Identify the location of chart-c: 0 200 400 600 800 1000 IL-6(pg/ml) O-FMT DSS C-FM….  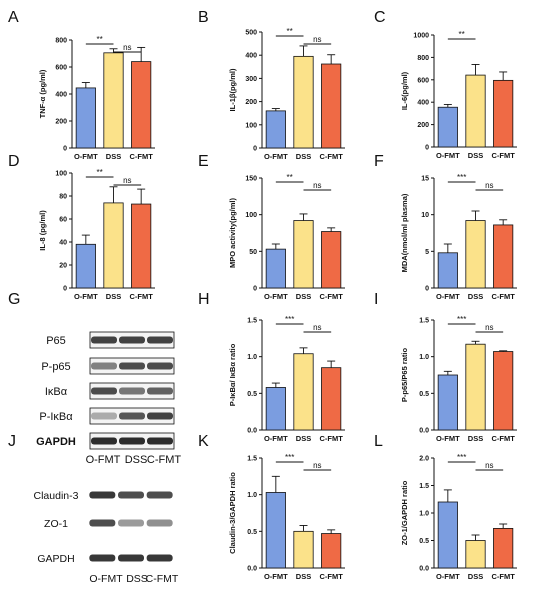
(458, 95).